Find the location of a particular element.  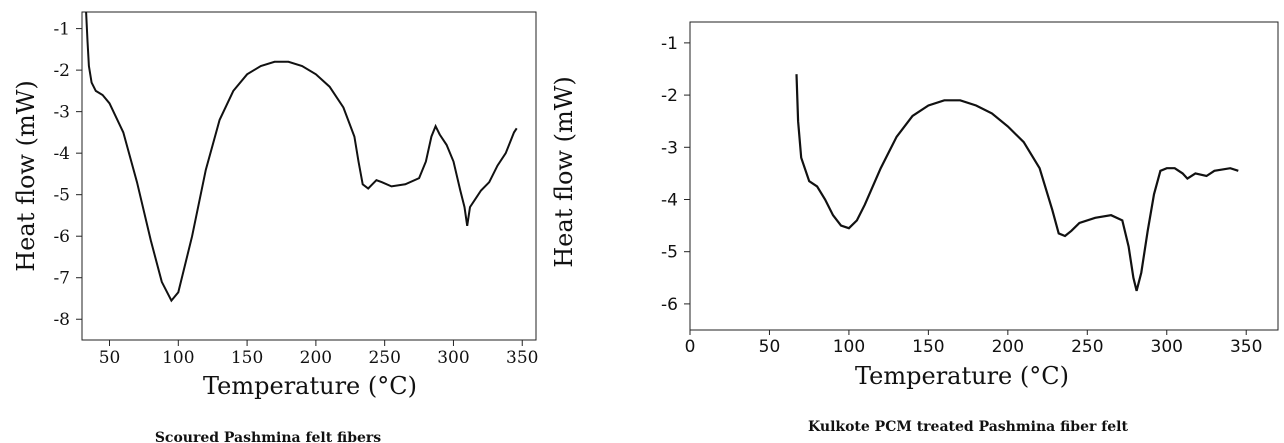

left-ytick-label: -6 is located at coordinates (61, 237).